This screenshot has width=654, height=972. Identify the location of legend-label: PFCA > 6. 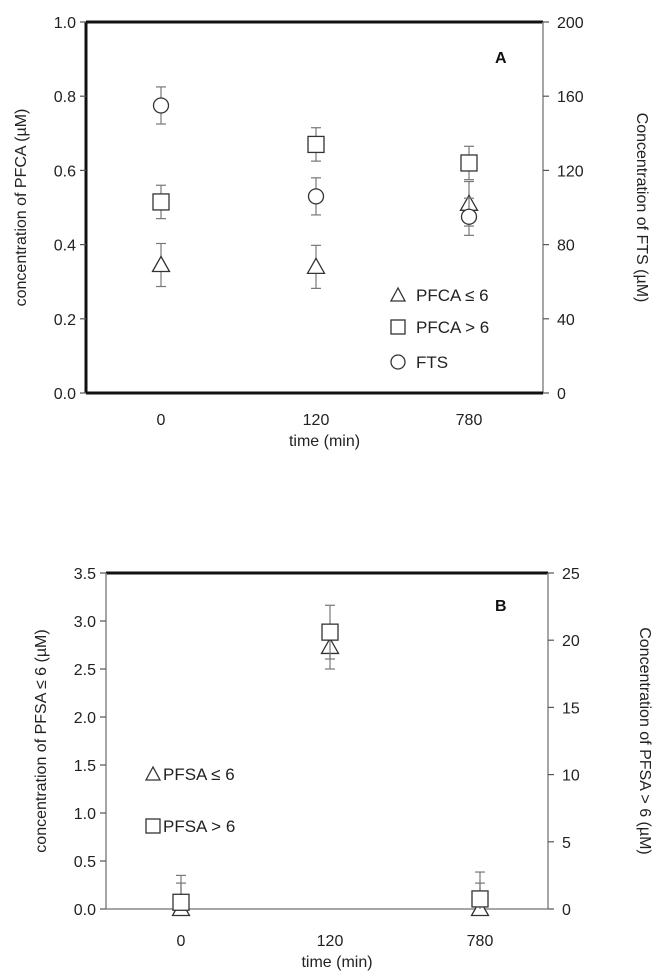
(452, 327).